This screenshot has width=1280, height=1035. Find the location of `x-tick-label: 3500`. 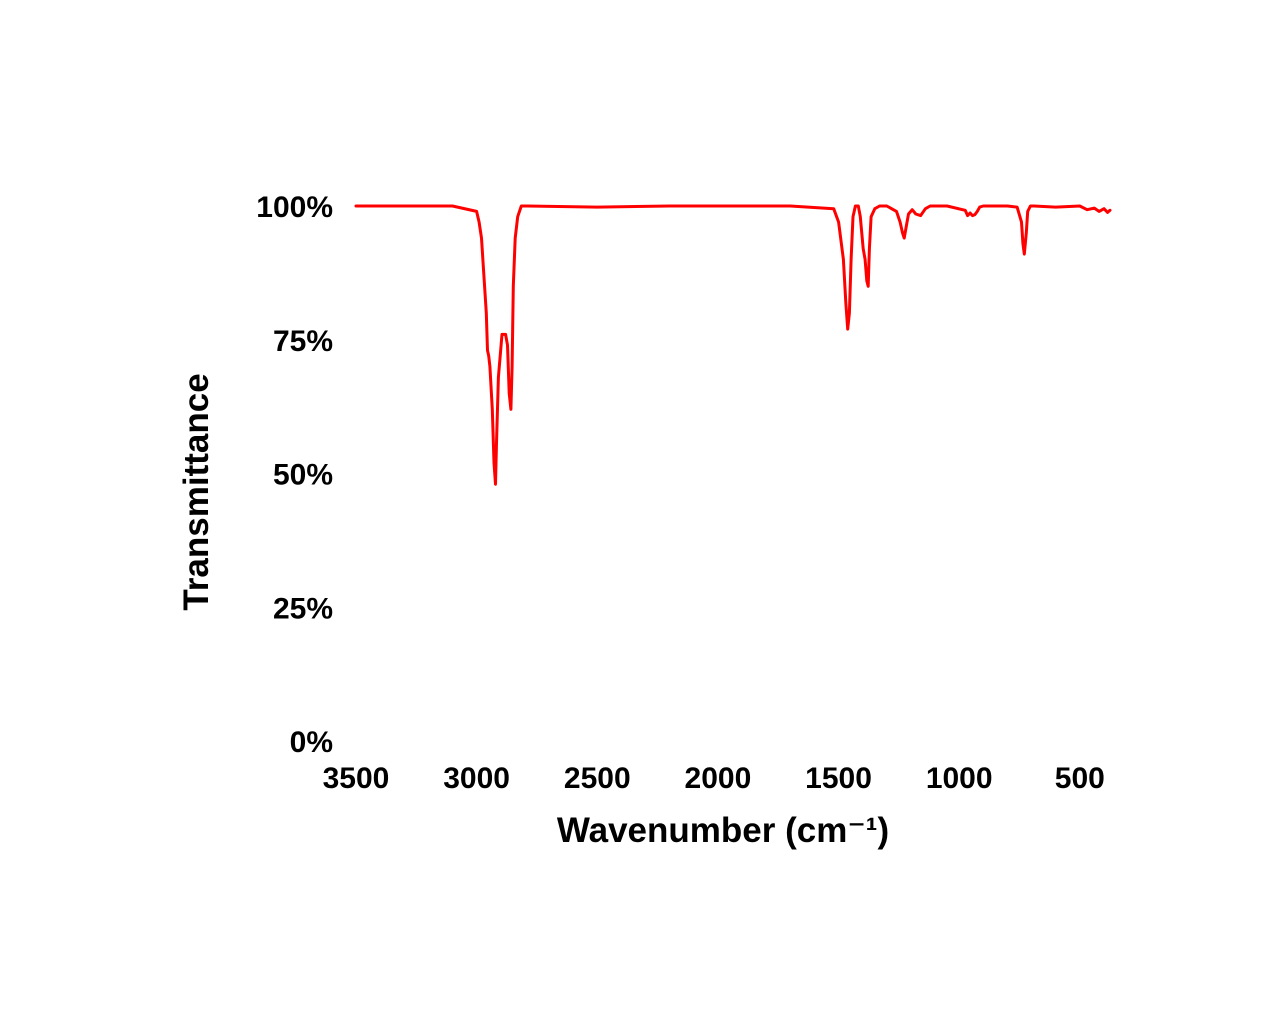

x-tick-label: 3500 is located at coordinates (356, 778).